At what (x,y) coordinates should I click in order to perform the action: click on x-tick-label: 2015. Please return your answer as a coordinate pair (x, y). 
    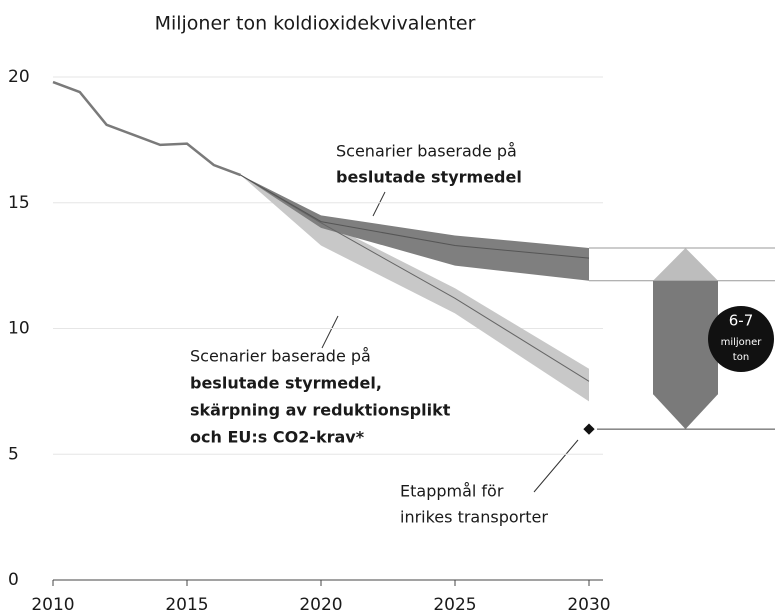
    Looking at the image, I should click on (186, 605).